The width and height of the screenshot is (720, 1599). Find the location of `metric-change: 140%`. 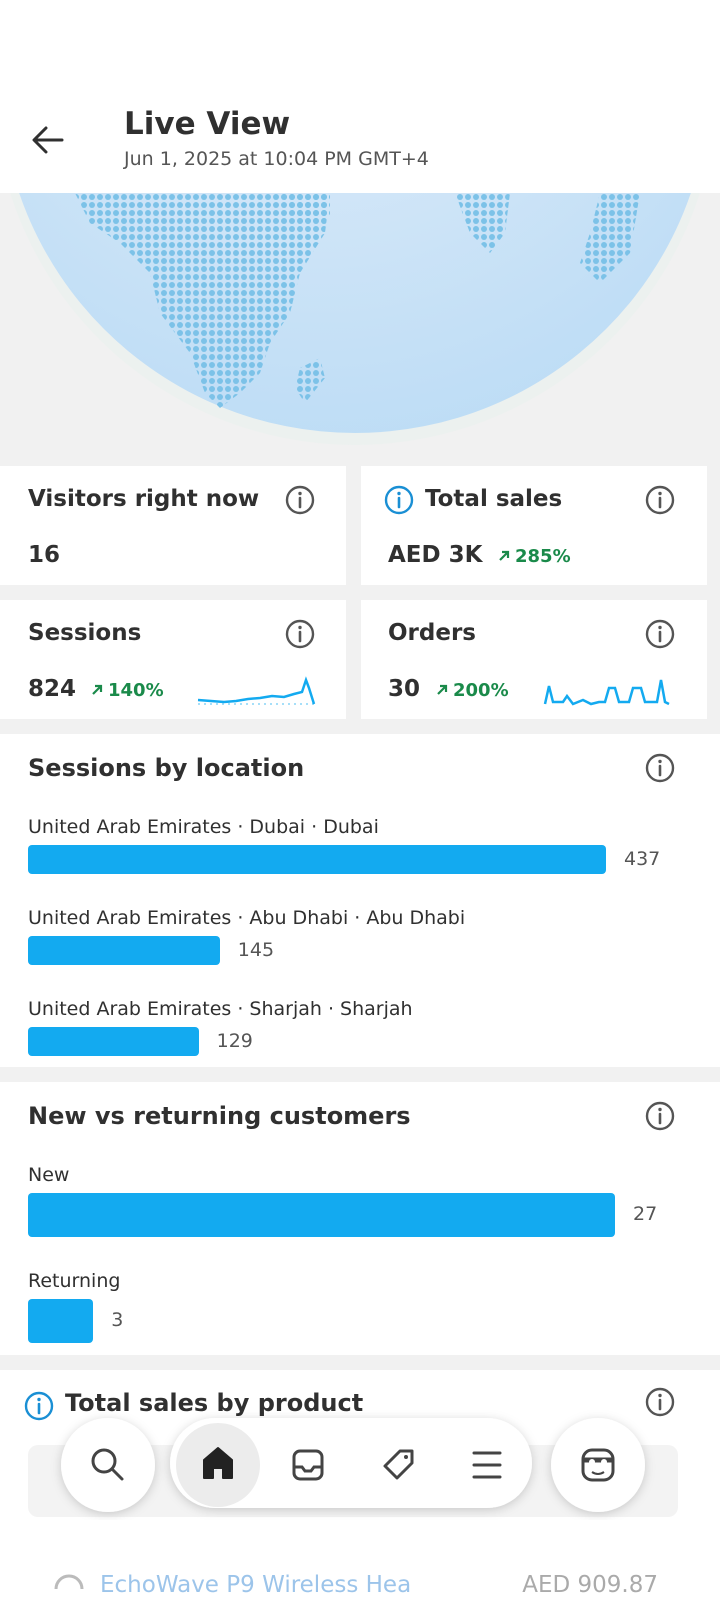

metric-change: 140% is located at coordinates (136, 690).